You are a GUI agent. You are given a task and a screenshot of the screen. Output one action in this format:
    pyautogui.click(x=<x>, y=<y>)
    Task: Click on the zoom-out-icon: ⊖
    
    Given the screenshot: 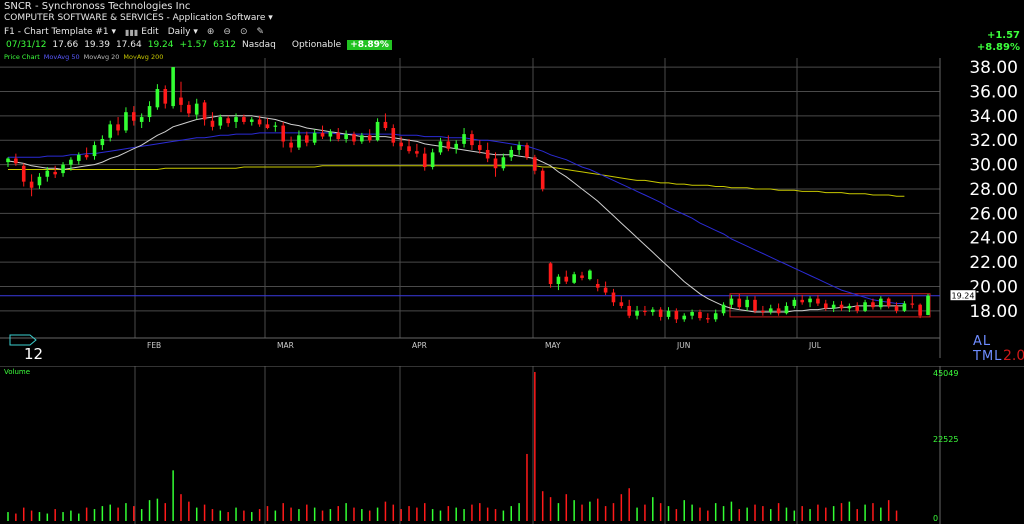 What is the action you would take?
    pyautogui.click(x=227, y=32)
    